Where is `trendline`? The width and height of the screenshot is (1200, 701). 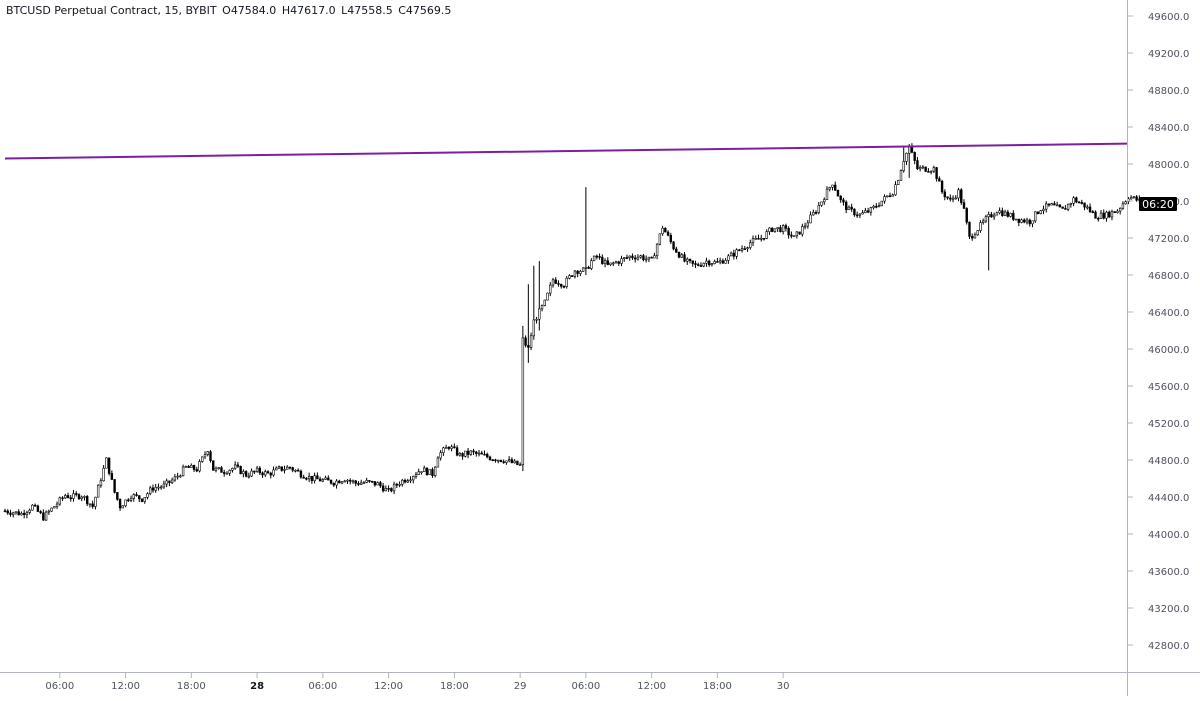 trendline is located at coordinates (566, 151).